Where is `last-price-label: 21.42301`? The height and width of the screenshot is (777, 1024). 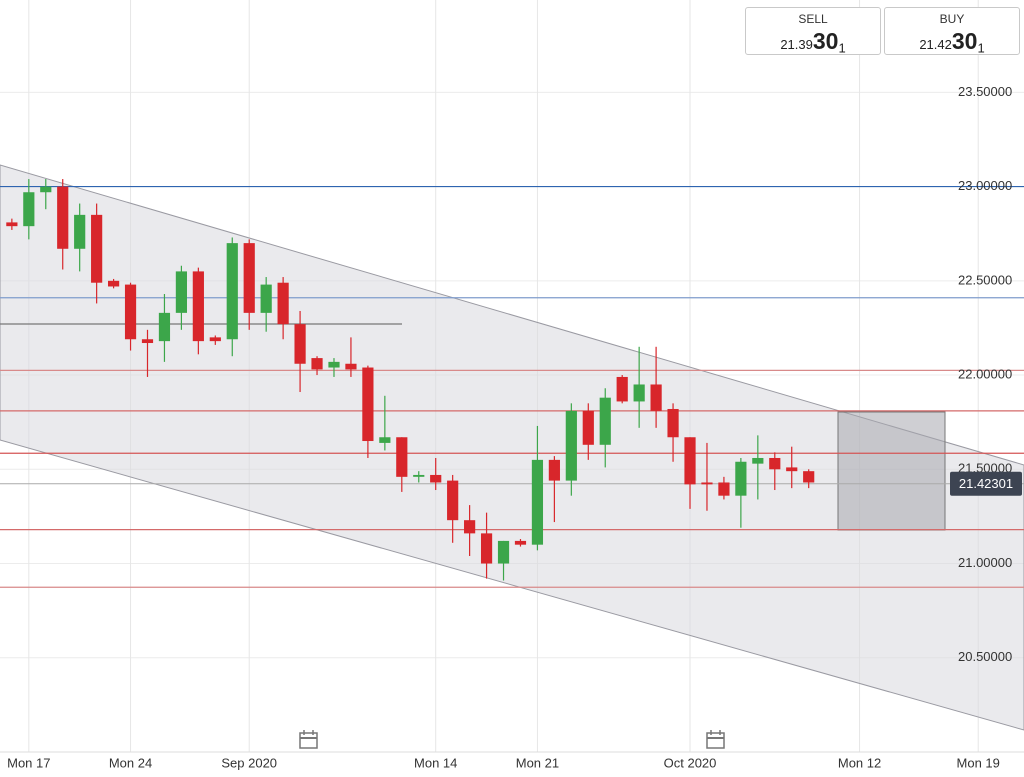
last-price-label: 21.42301 is located at coordinates (986, 483).